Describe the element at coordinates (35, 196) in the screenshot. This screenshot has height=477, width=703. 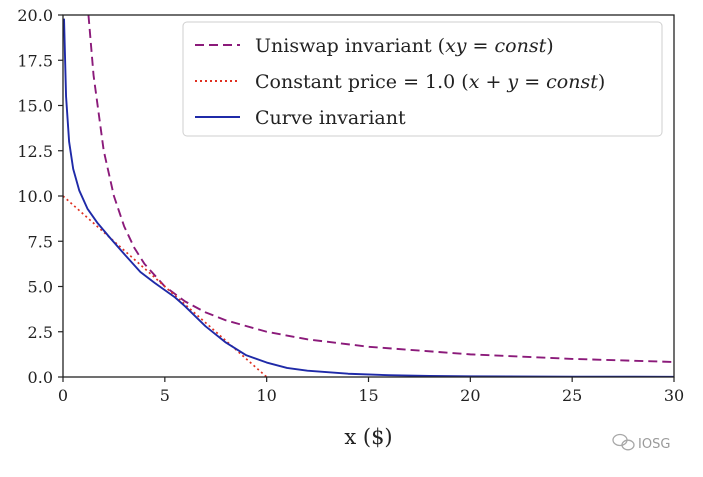
I see `y-tick-label: 10.0` at that location.